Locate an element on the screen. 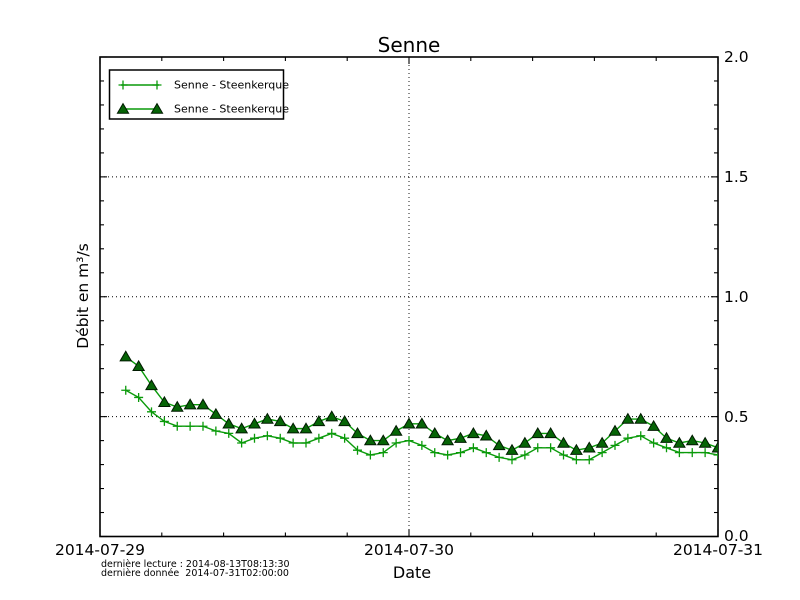 The image size is (800, 600). y-tick-label-1.5: 1.5 is located at coordinates (736, 177).